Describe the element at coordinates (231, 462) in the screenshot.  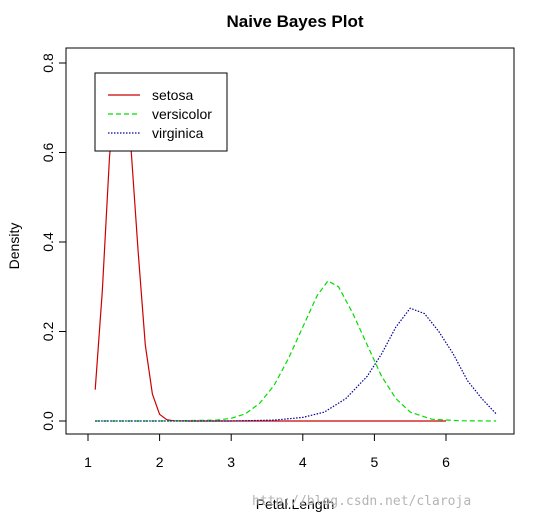
I see `x-tick-label: 3` at that location.